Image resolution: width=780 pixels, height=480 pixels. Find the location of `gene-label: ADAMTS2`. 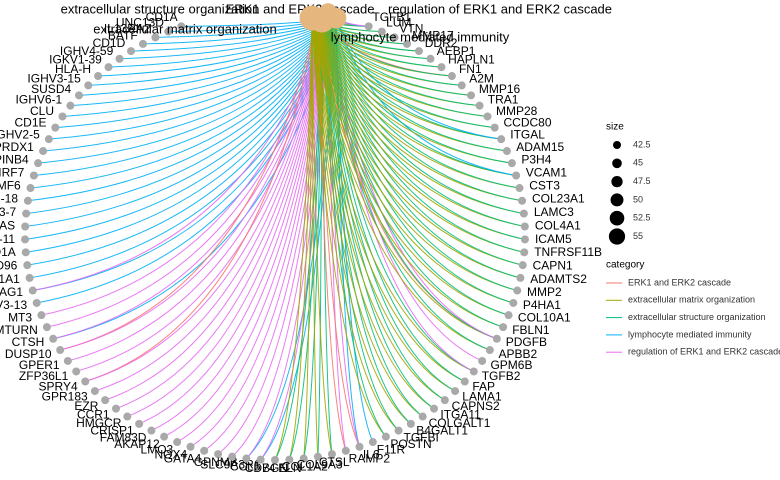

gene-label: ADAMTS2 is located at coordinates (558, 279).